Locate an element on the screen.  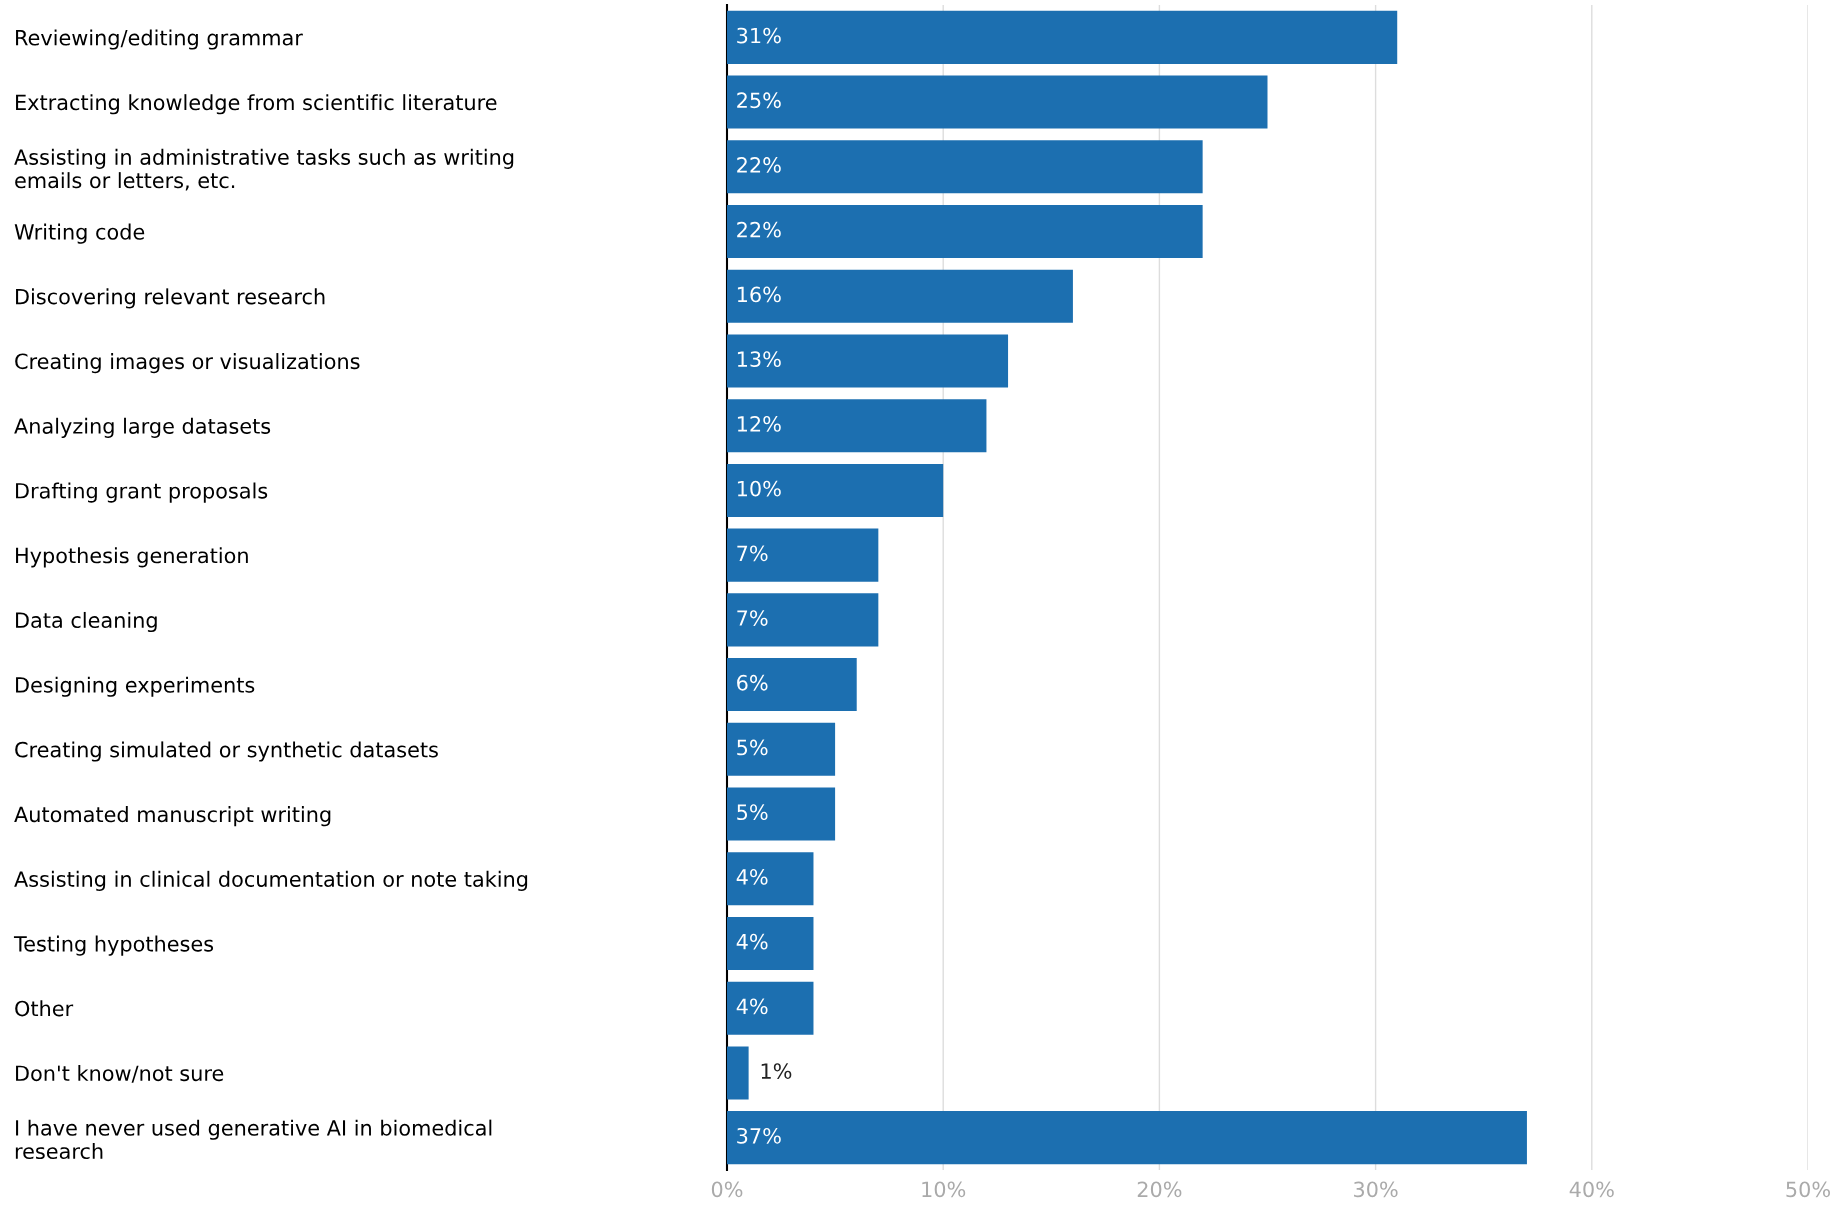
y-tick-label: Drafting grant proposals is located at coordinates (142, 492).